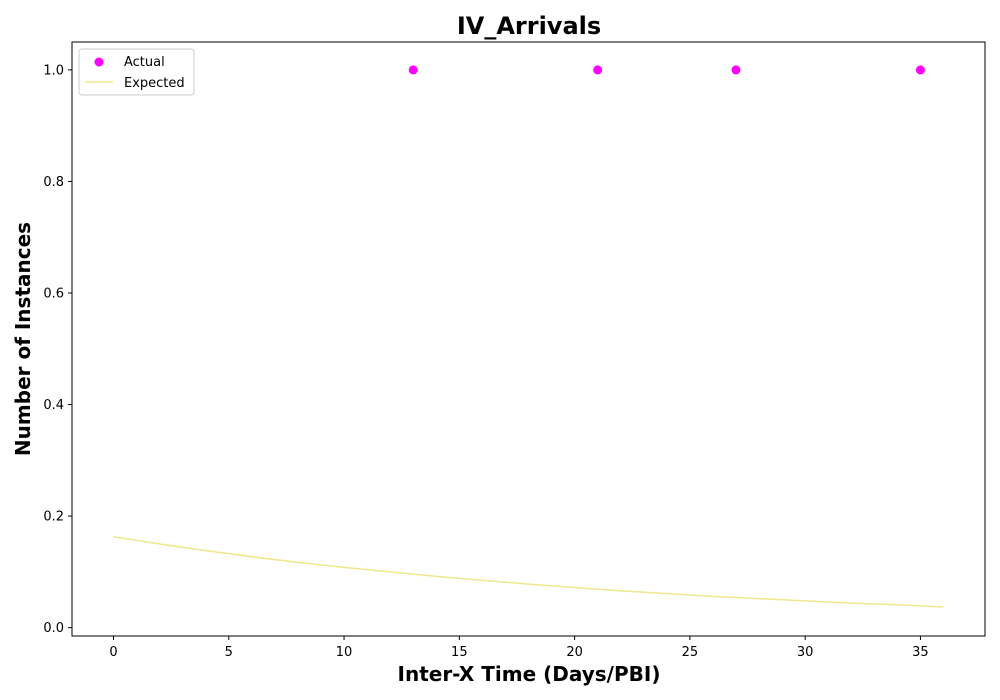  Describe the element at coordinates (113, 652) in the screenshot. I see `x-tick-label: 0` at that location.